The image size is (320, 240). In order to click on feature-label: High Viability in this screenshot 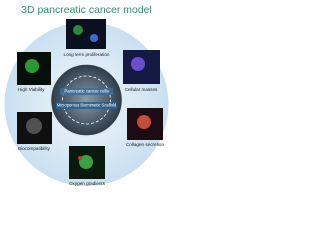, I will do `click(31, 89)`.